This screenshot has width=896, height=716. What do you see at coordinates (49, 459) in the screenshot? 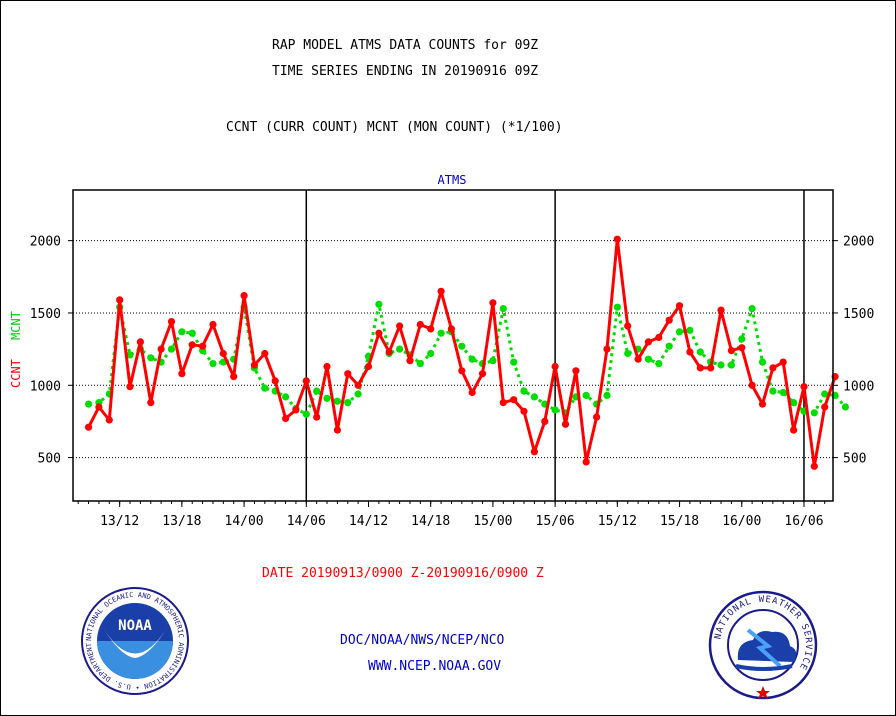
I see `y-tick-label-left-500: 500` at bounding box center [49, 459].